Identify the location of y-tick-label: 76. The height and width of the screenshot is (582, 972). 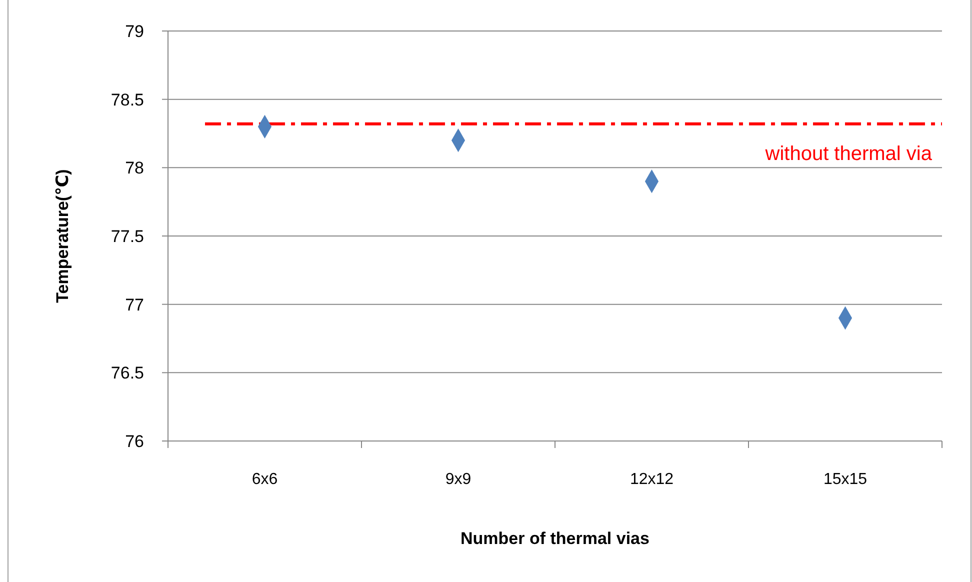
(134, 441).